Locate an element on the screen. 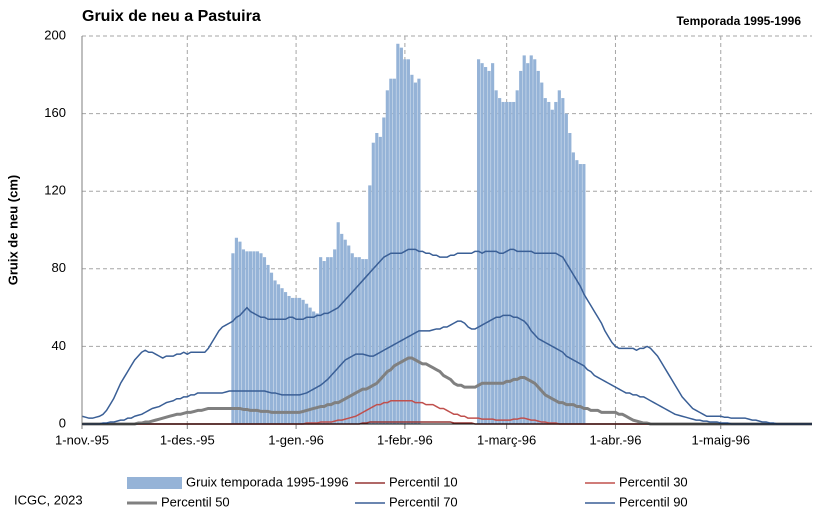 The image size is (815, 524). legend-label: Percentil 30 is located at coordinates (653, 481).